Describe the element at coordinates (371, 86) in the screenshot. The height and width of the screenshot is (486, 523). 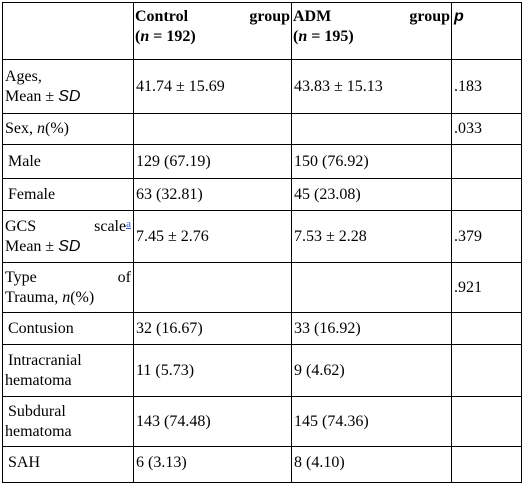
I see `ages-adm: 43.83 ± 15.13` at that location.